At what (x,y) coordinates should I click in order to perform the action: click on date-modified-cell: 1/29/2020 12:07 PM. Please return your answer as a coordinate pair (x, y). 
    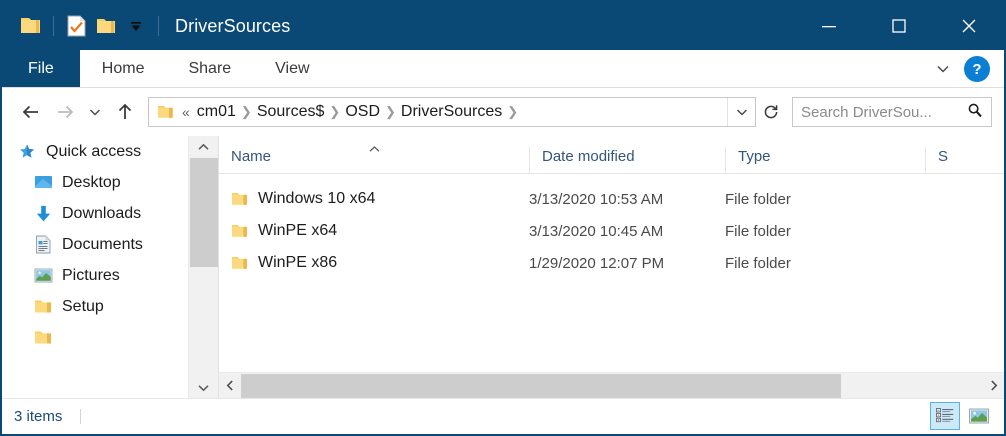
    Looking at the image, I should click on (597, 263).